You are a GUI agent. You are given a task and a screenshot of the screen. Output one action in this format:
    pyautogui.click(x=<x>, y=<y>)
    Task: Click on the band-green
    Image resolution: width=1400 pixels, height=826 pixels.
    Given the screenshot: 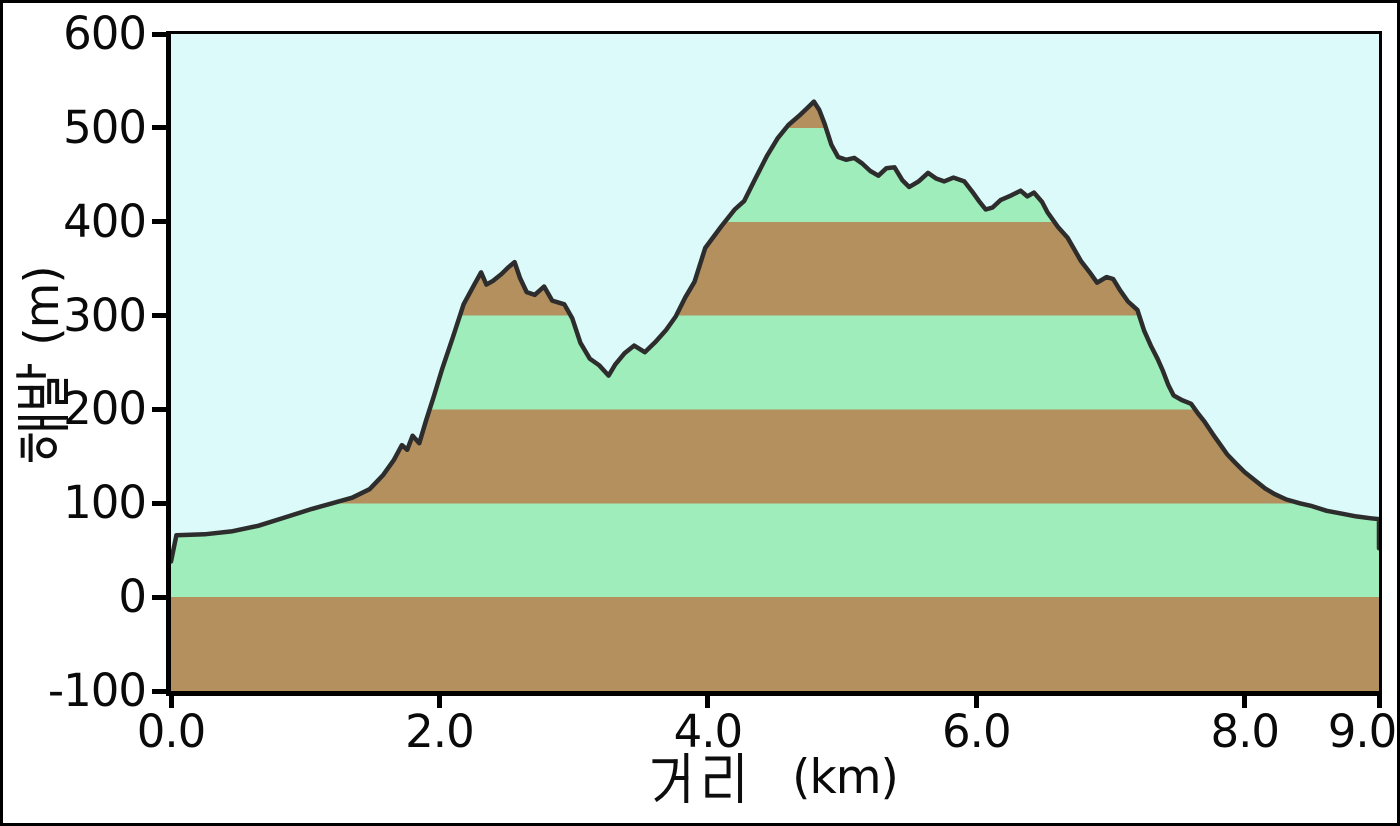 What is the action you would take?
    pyautogui.click(x=775, y=550)
    